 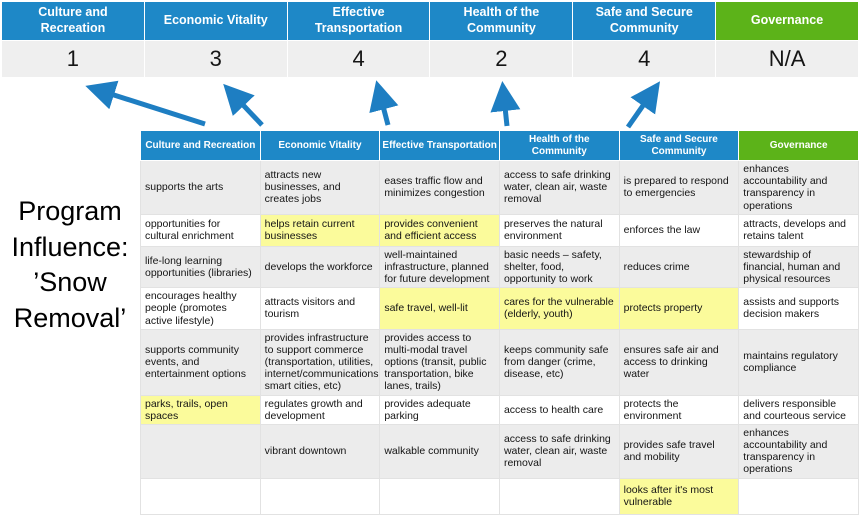 I want to click on summary-header-culture-and-recreation: Culture and Recreation, so click(x=73, y=21).